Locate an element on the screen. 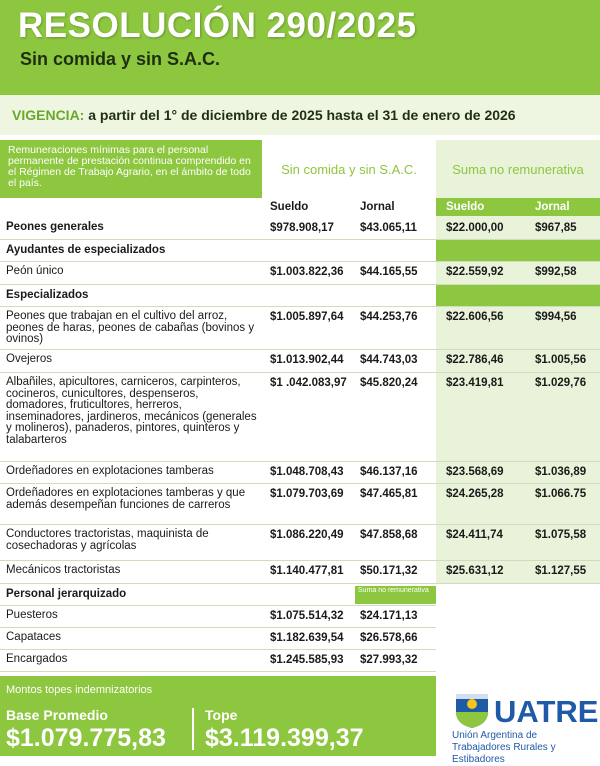  cell-value: $45.820,24 is located at coordinates (389, 383).